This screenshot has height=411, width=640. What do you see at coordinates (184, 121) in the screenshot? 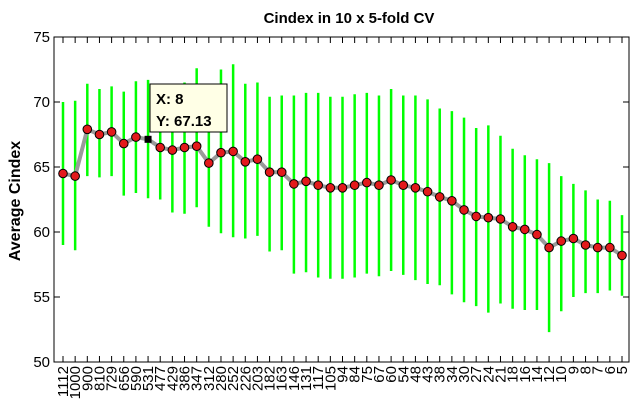
I see `datatip-y: Y: 67.13` at bounding box center [184, 121].